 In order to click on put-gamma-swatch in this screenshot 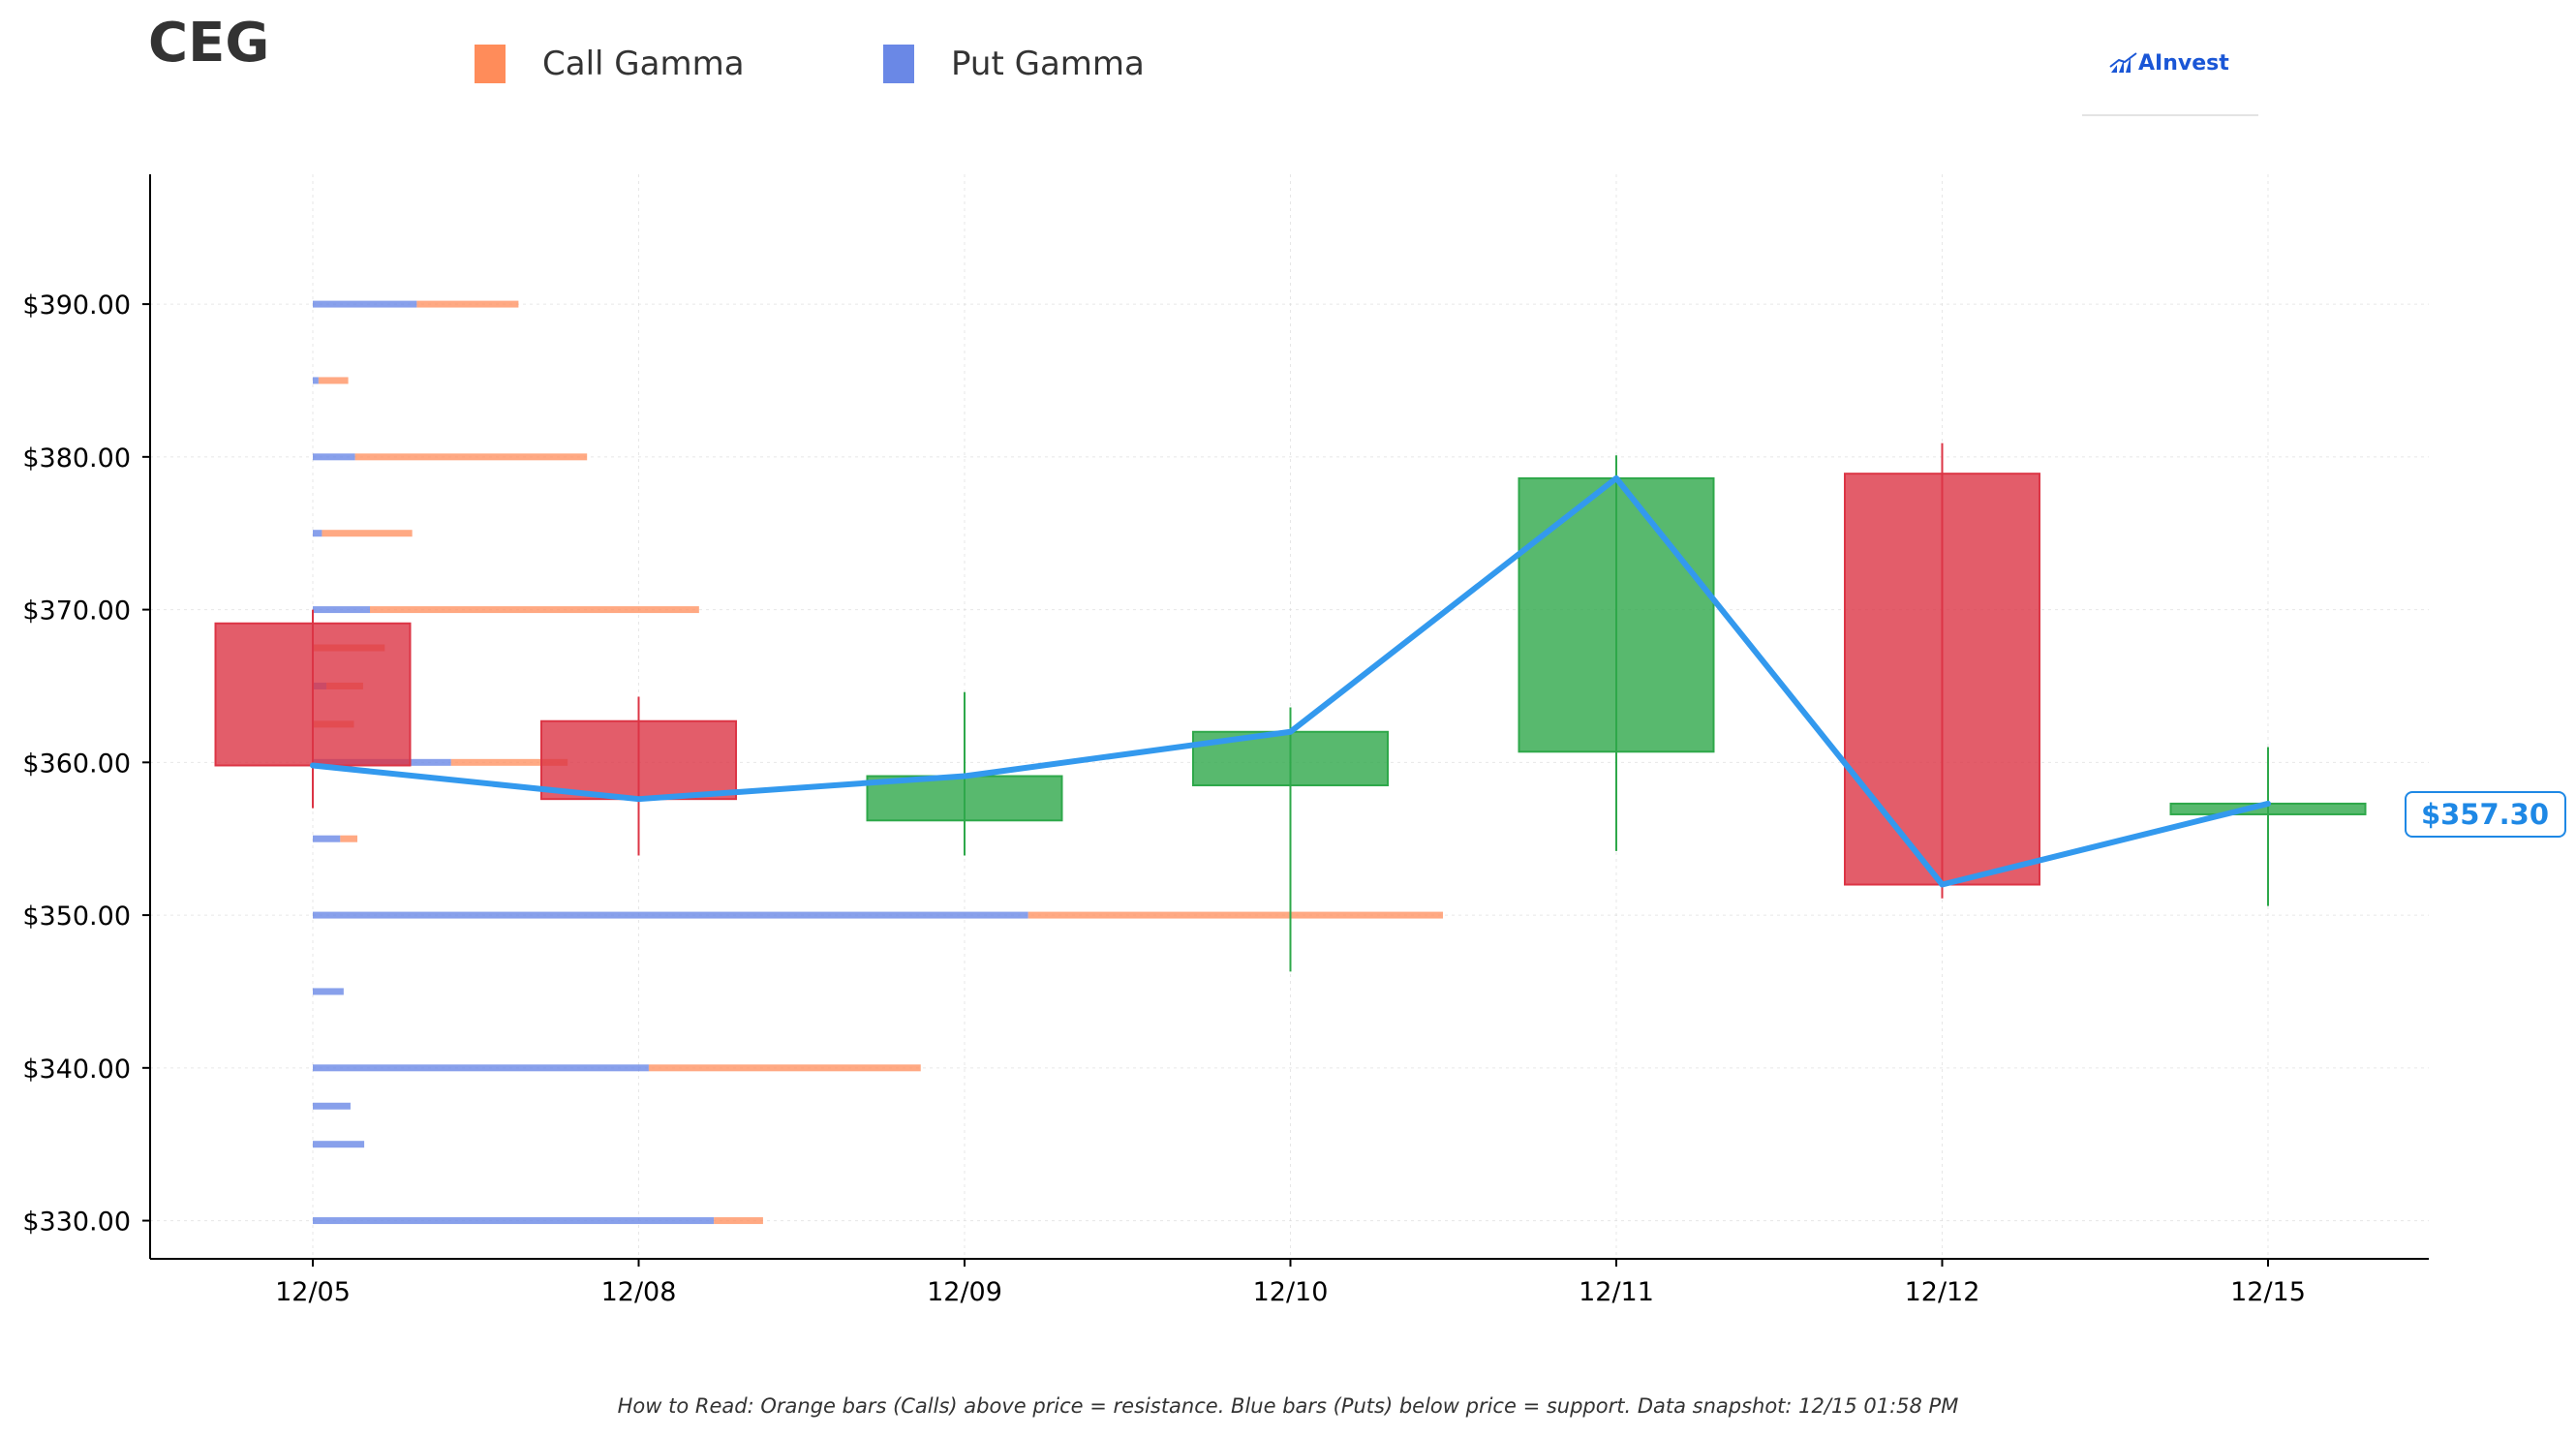, I will do `click(898, 64)`.